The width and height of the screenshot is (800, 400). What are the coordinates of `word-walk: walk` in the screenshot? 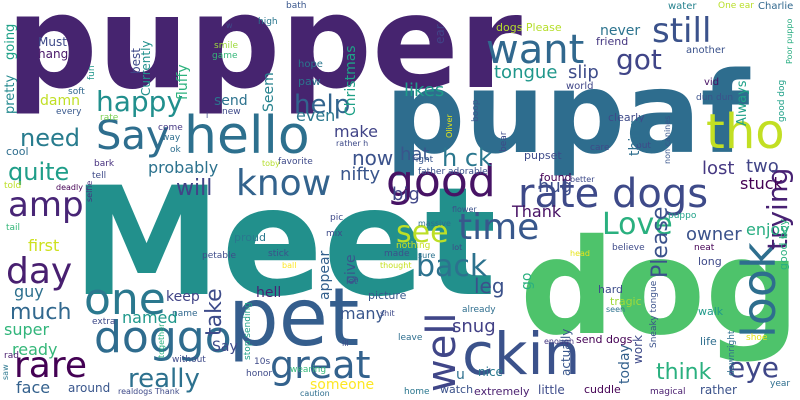 It's located at (711, 311).